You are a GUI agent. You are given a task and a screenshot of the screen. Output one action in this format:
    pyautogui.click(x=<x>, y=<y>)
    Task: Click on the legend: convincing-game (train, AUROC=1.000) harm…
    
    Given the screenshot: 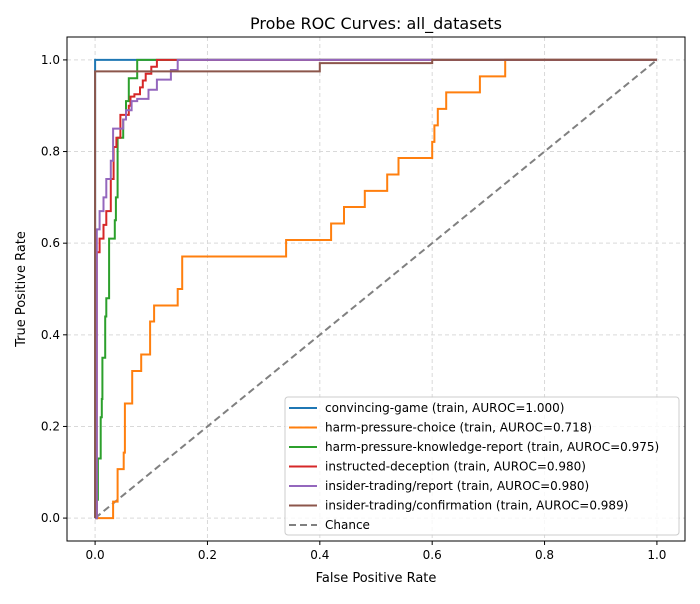 What is the action you would take?
    pyautogui.click(x=482, y=466)
    